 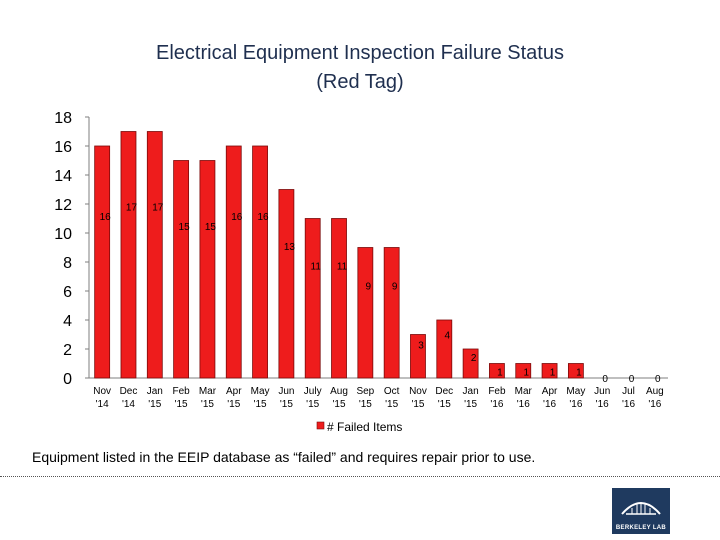 I want to click on lab-building-icon, so click(x=641, y=508).